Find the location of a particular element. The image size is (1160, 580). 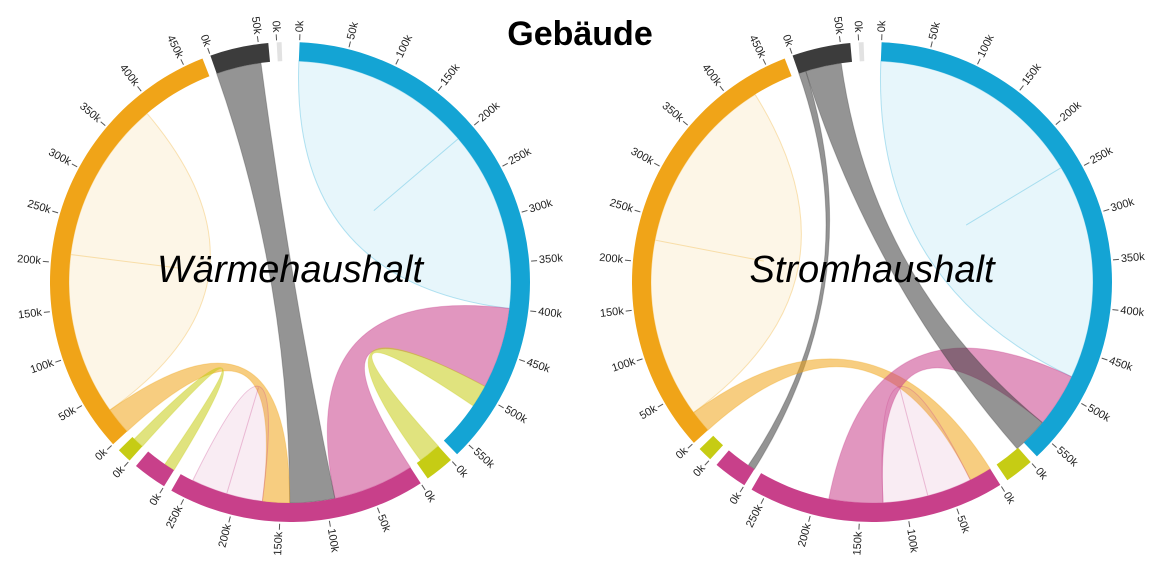

page-title: Gebäude is located at coordinates (579, 34).